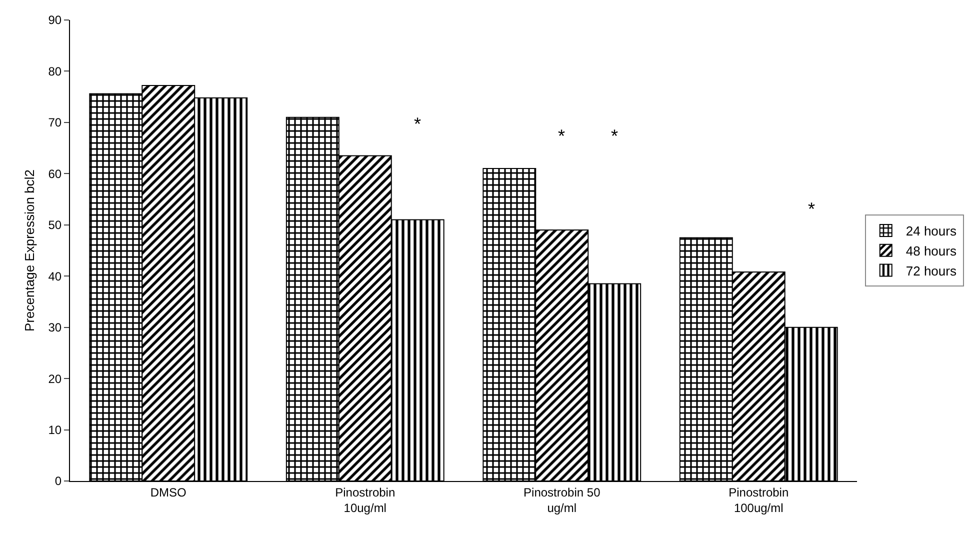  I want to click on y-tick-label: 70, so click(55, 123).